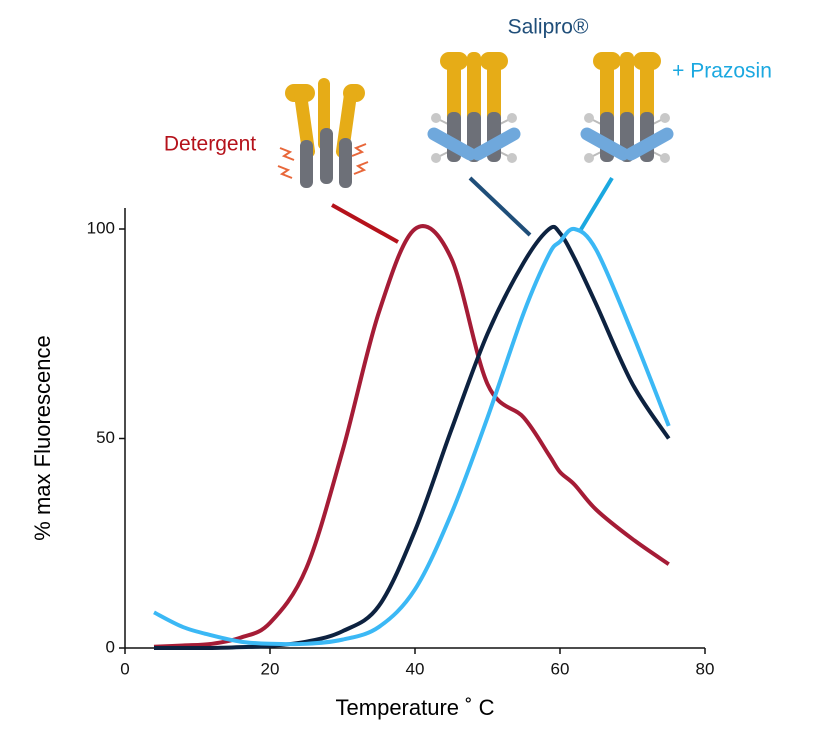  Describe the element at coordinates (415, 668) in the screenshot. I see `x-tick-label: 40` at that location.